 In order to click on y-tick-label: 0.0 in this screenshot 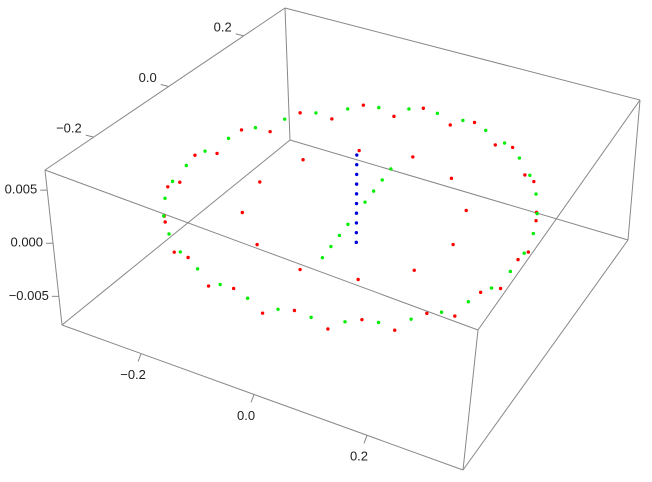, I will do `click(148, 77)`.